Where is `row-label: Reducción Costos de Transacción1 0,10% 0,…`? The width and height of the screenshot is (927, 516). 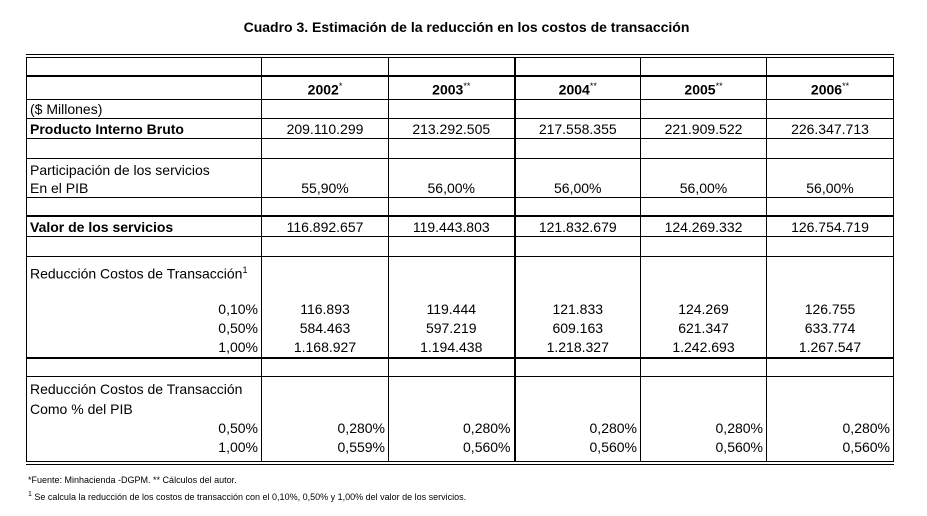 row-label: Reducción Costos de Transacción1 0,10% 0,… is located at coordinates (144, 307).